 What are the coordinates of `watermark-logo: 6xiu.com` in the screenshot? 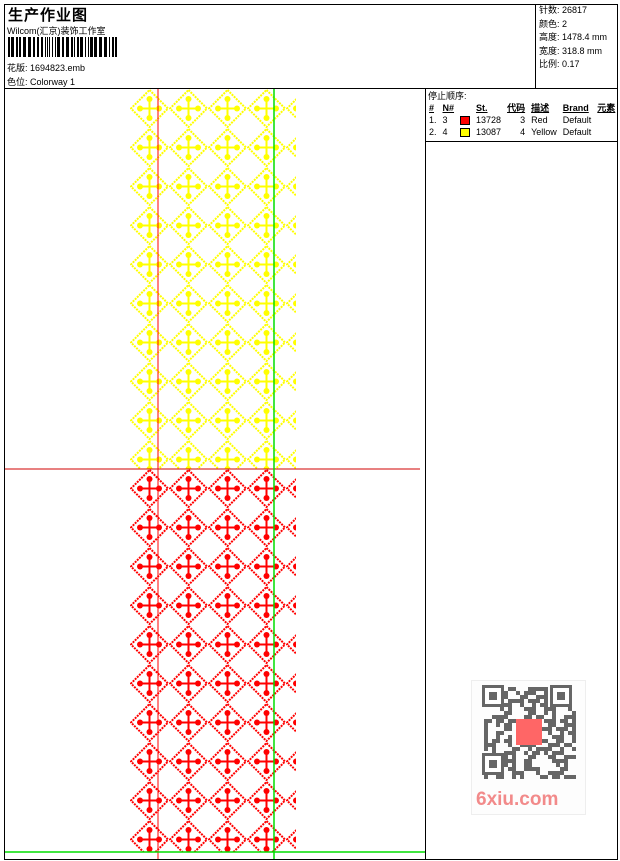 It's located at (517, 799).